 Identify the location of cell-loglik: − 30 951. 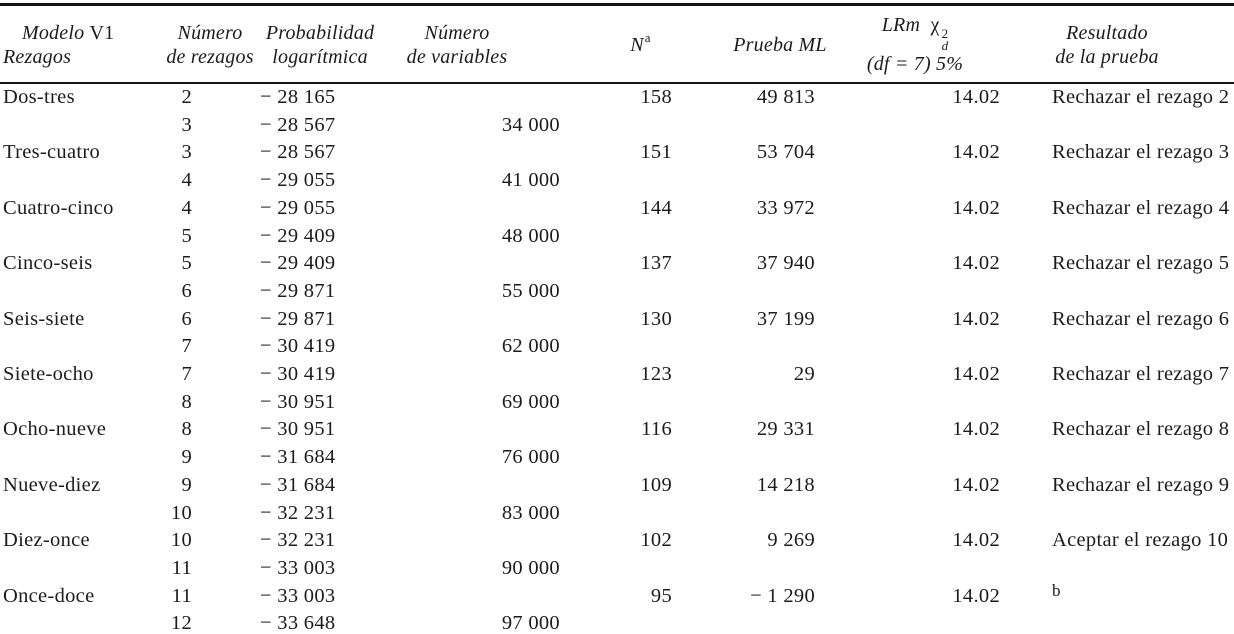
(298, 429).